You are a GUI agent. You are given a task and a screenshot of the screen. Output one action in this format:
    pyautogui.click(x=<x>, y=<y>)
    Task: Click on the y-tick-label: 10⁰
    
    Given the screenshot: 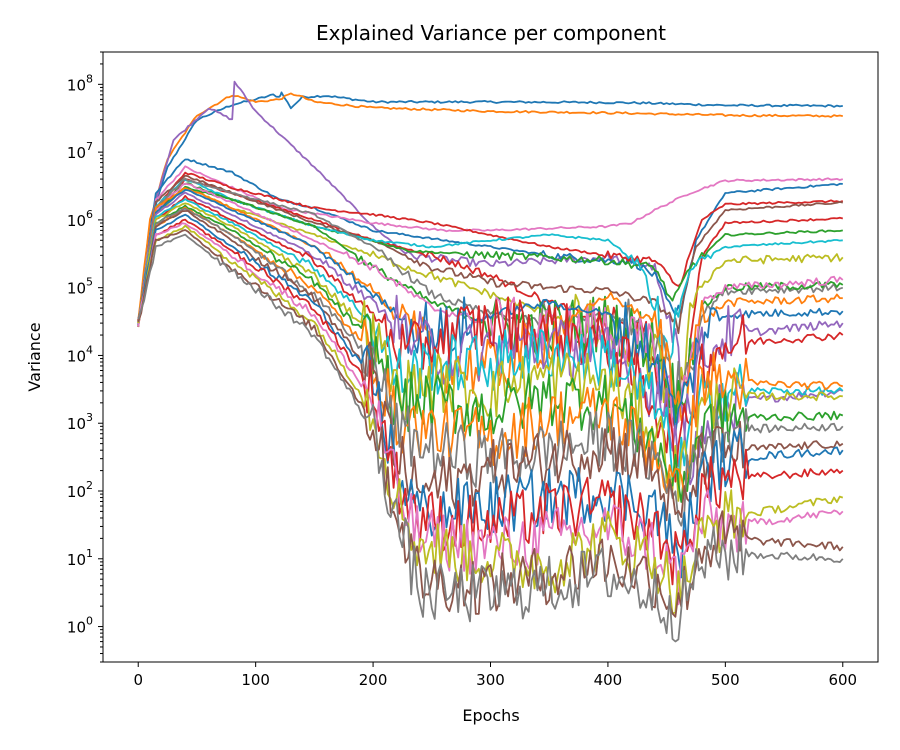 What is the action you would take?
    pyautogui.click(x=80, y=626)
    